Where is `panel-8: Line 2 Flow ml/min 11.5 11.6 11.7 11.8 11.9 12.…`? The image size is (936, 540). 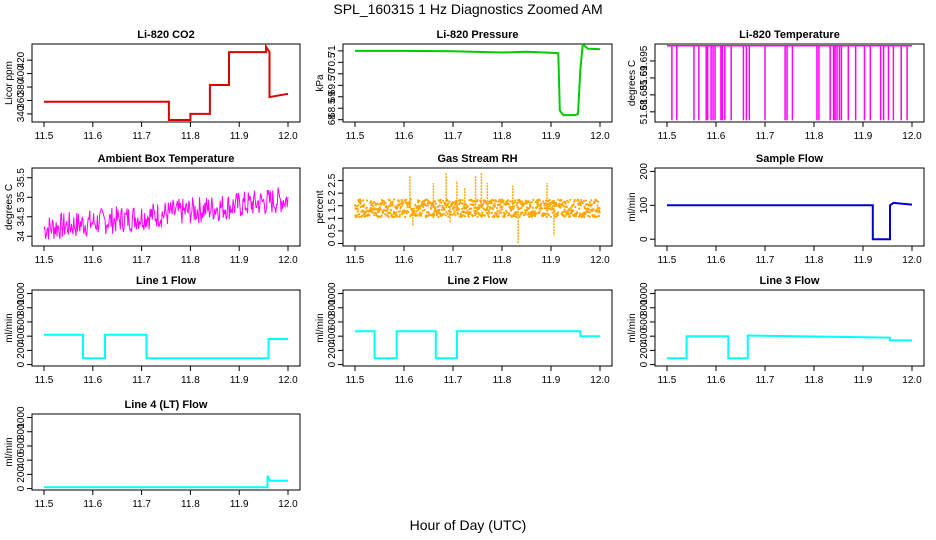 panel-8: Line 2 Flow ml/min 11.5 11.6 11.7 11.8 11.9 12.… is located at coordinates (464, 330).